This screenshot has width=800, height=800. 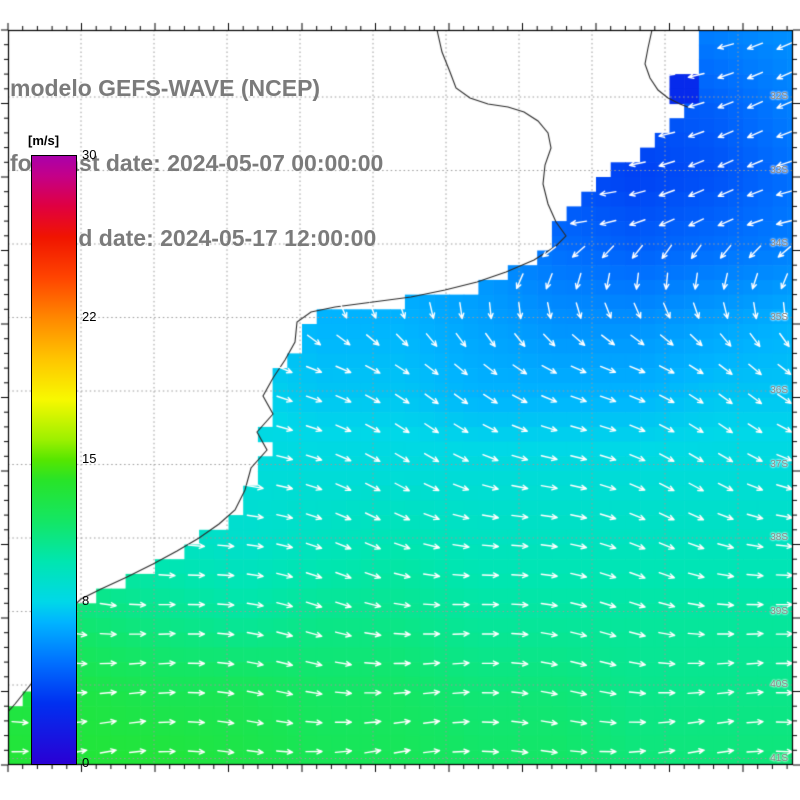 What do you see at coordinates (89, 317) in the screenshot?
I see `colorbar-tick-label: 22` at bounding box center [89, 317].